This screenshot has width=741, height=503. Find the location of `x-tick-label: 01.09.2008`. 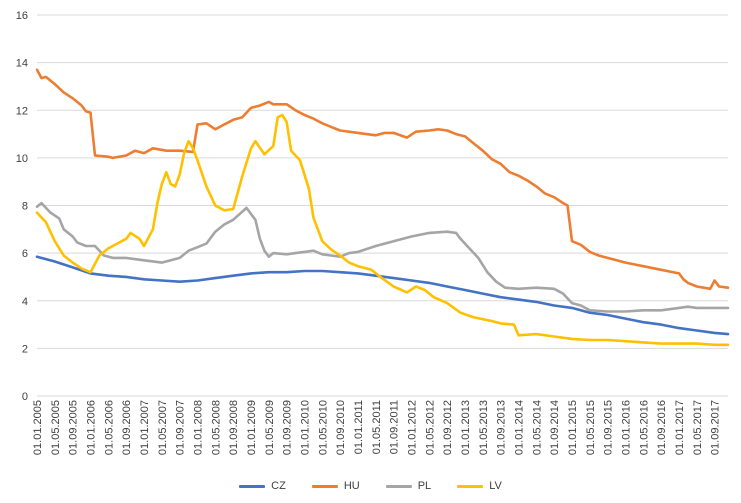

x-tick-label: 01.09.2008 is located at coordinates (234, 427).